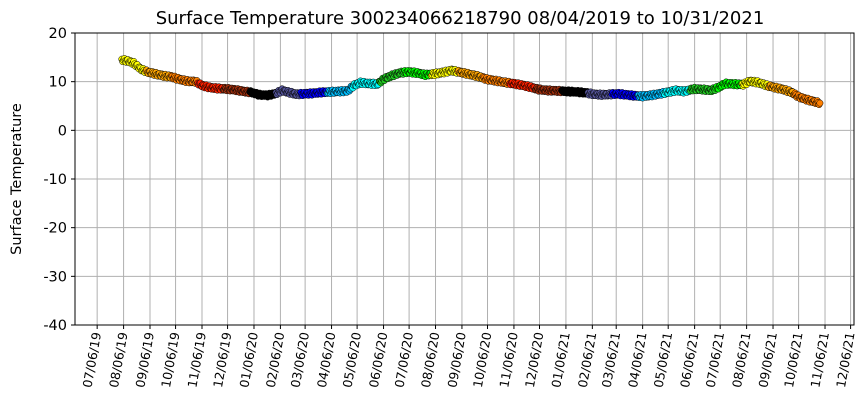  What do you see at coordinates (715, 360) in the screenshot?
I see `x-tick-label: 07/06/21` at bounding box center [715, 360].